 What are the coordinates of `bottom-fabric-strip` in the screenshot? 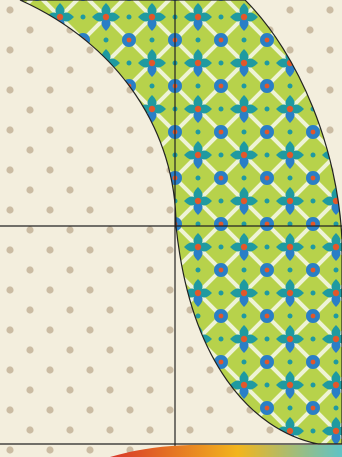 It's located at (226, 450).